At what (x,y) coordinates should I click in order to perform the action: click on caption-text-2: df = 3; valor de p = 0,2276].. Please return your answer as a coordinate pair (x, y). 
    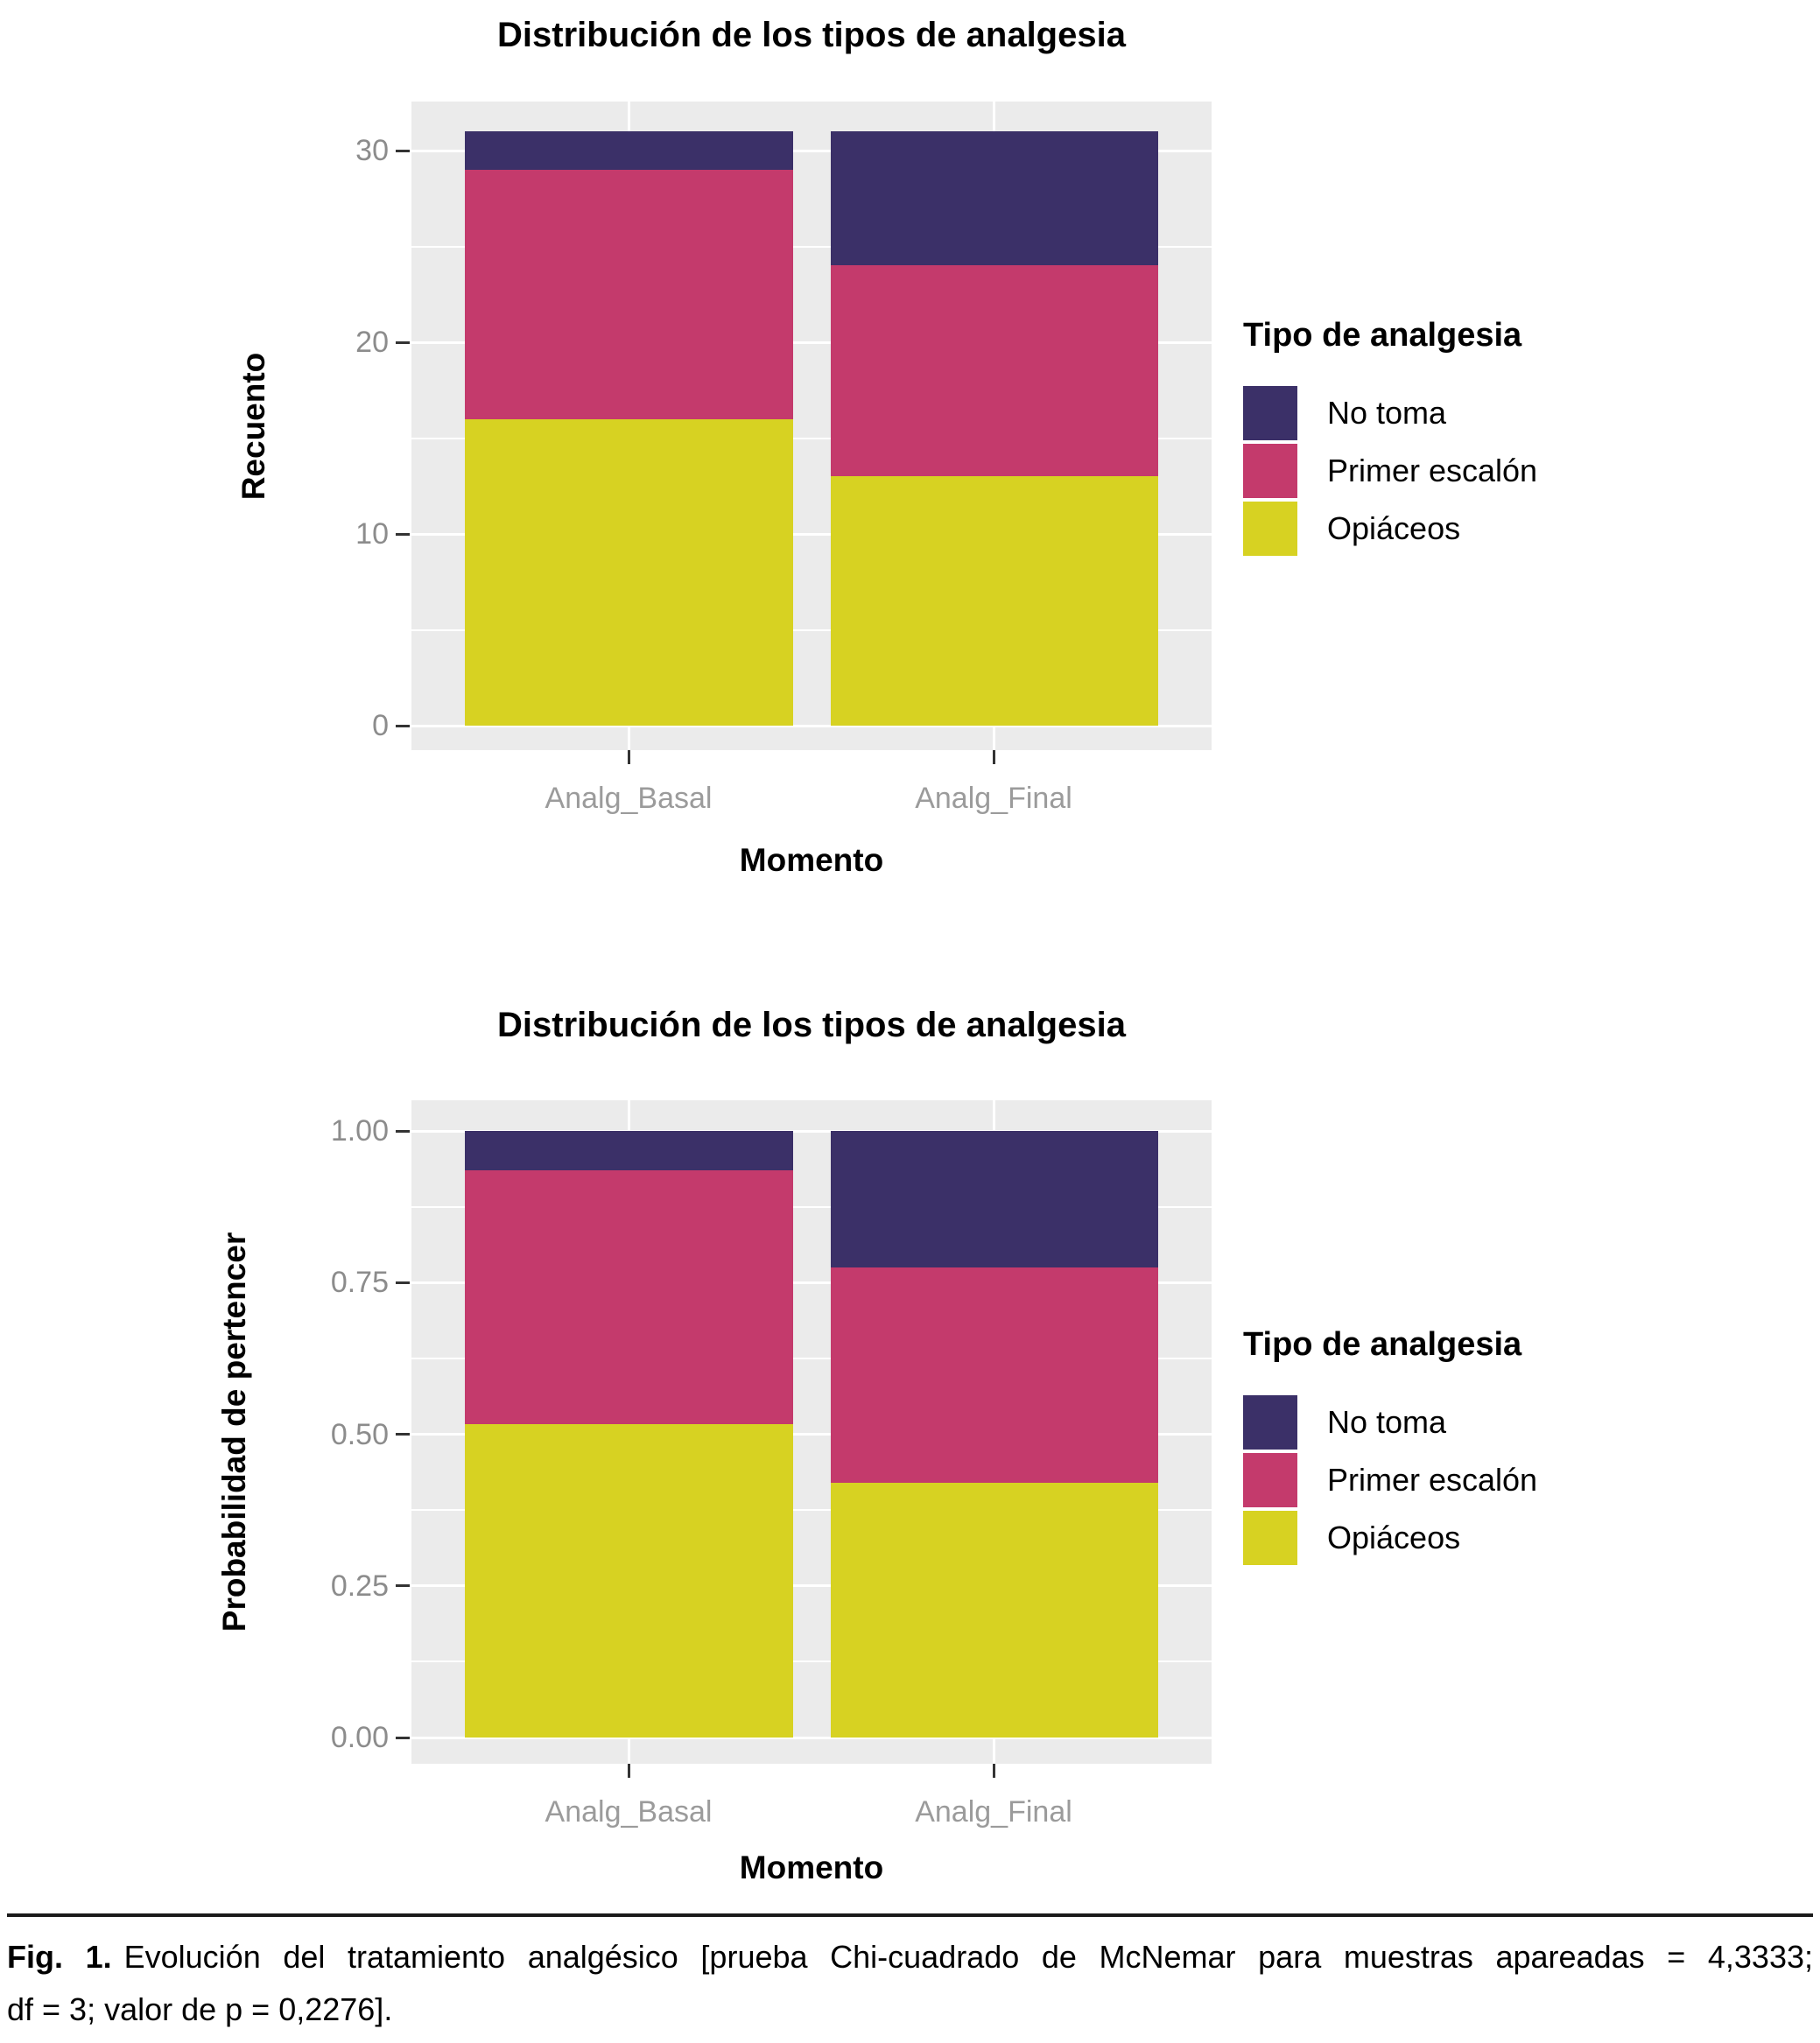
    Looking at the image, I should click on (200, 2009).